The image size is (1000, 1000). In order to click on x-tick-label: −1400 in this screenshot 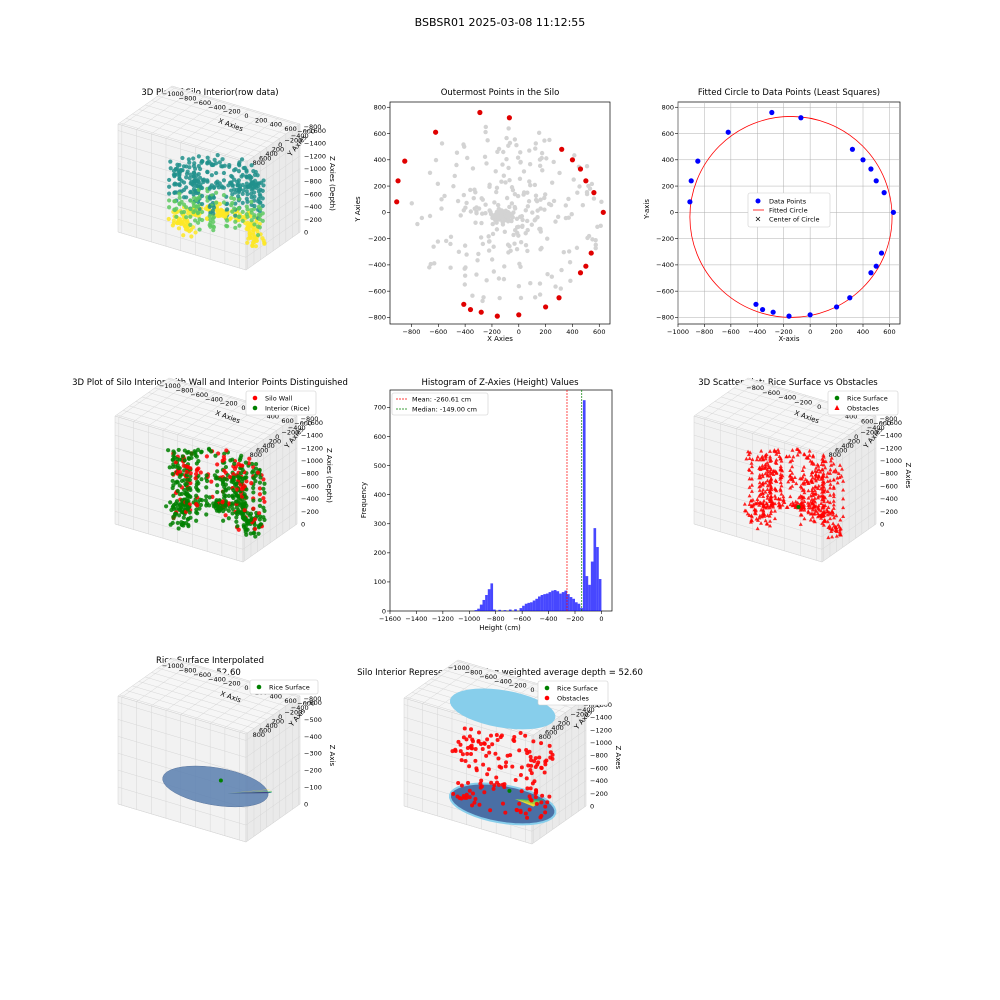, I will do `click(416, 619)`.